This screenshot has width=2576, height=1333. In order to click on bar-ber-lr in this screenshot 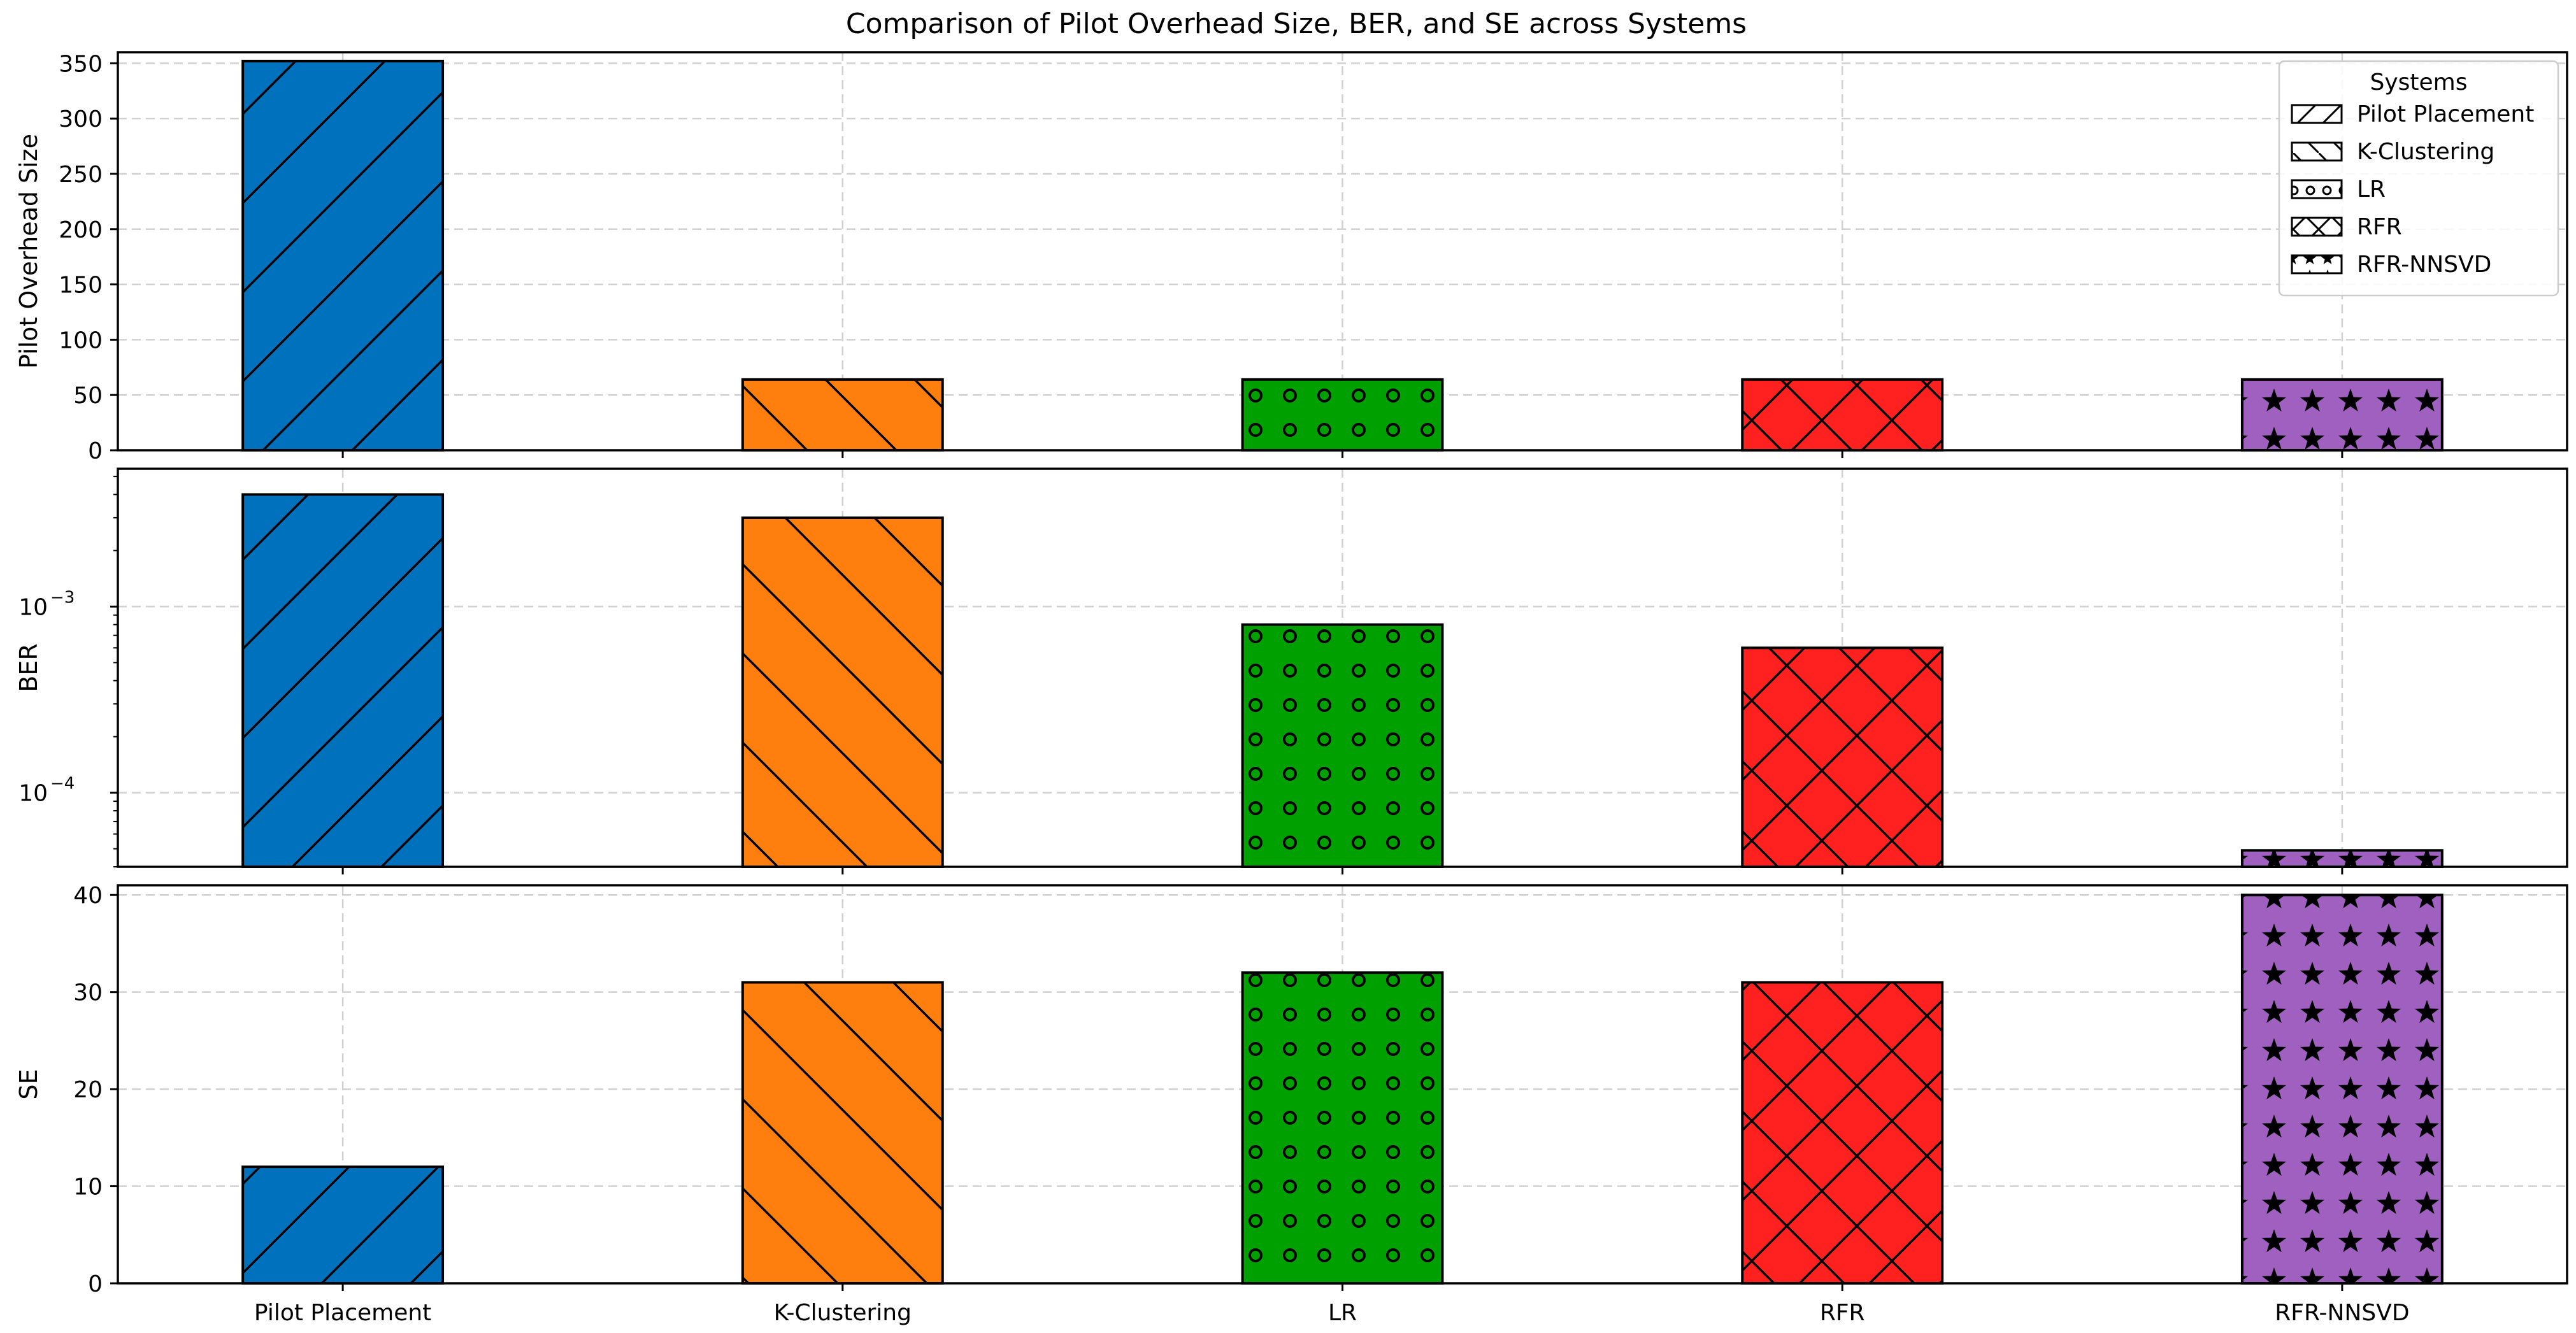, I will do `click(1343, 745)`.